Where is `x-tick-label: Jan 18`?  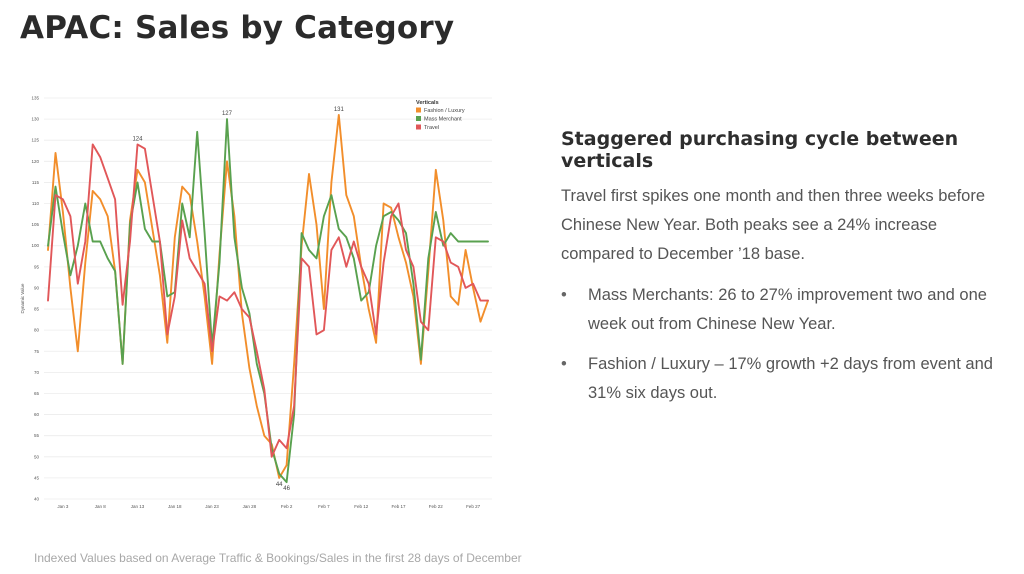
x-tick-label: Jan 18 is located at coordinates (175, 506).